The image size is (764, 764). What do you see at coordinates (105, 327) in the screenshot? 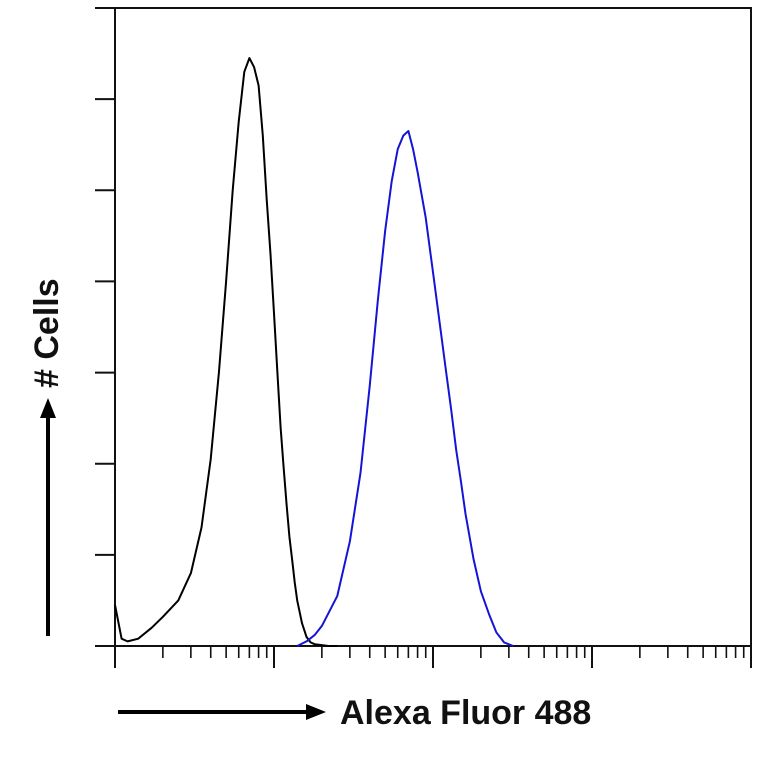
I see `y-axis-ticks` at bounding box center [105, 327].